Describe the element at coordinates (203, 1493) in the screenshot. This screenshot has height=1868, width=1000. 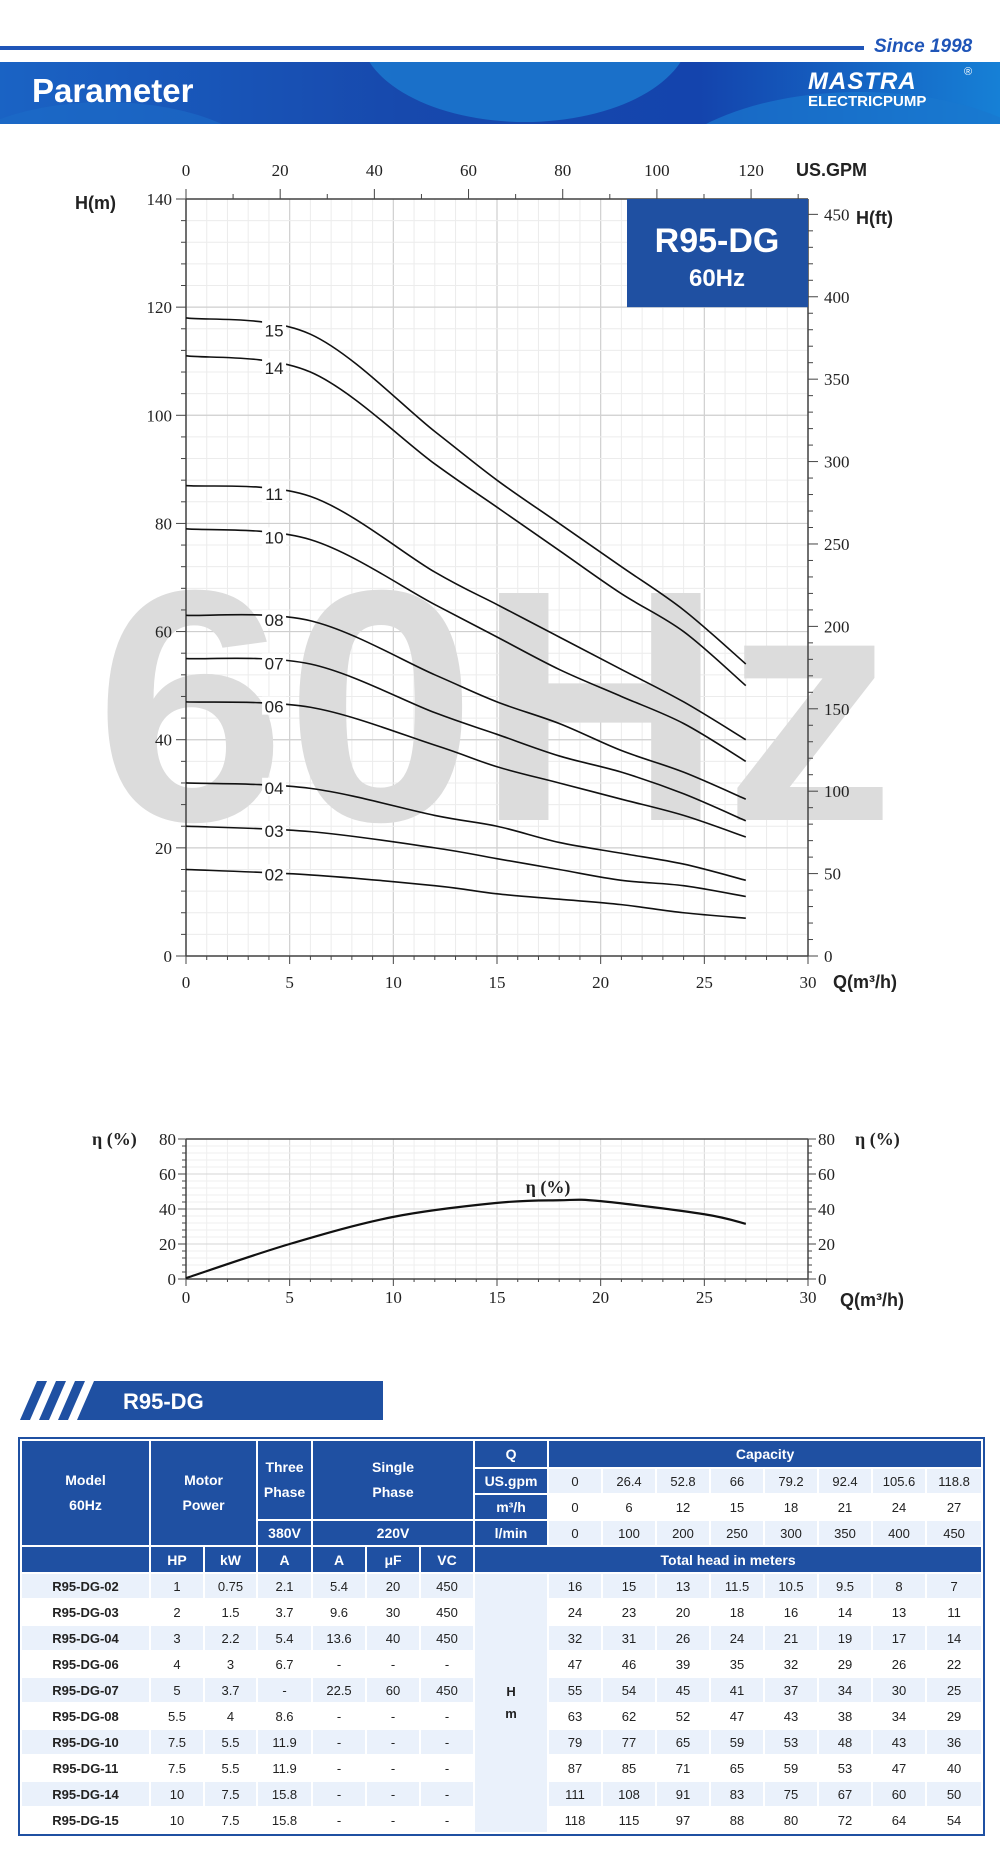
I see `motor-power-header: Motor Power` at that location.